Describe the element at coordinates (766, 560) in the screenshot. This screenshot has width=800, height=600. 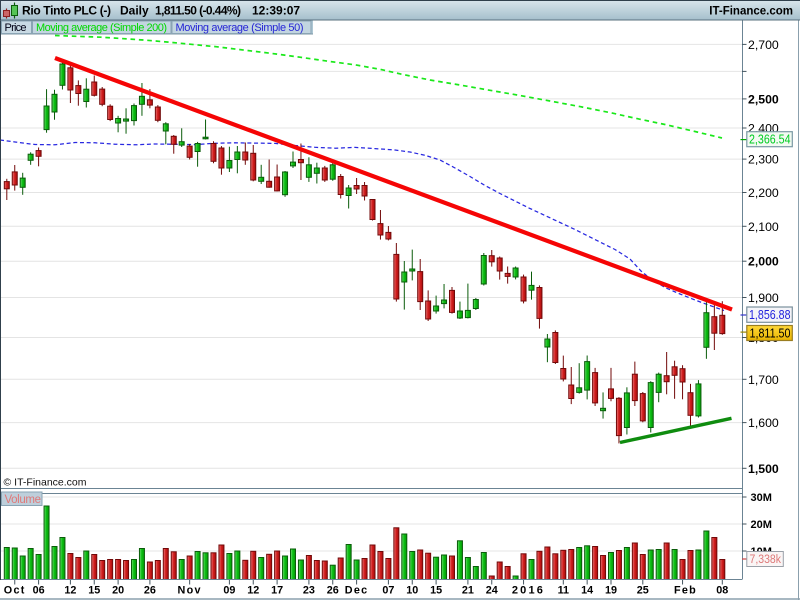
I see `svg-text: 7,338k` at that location.